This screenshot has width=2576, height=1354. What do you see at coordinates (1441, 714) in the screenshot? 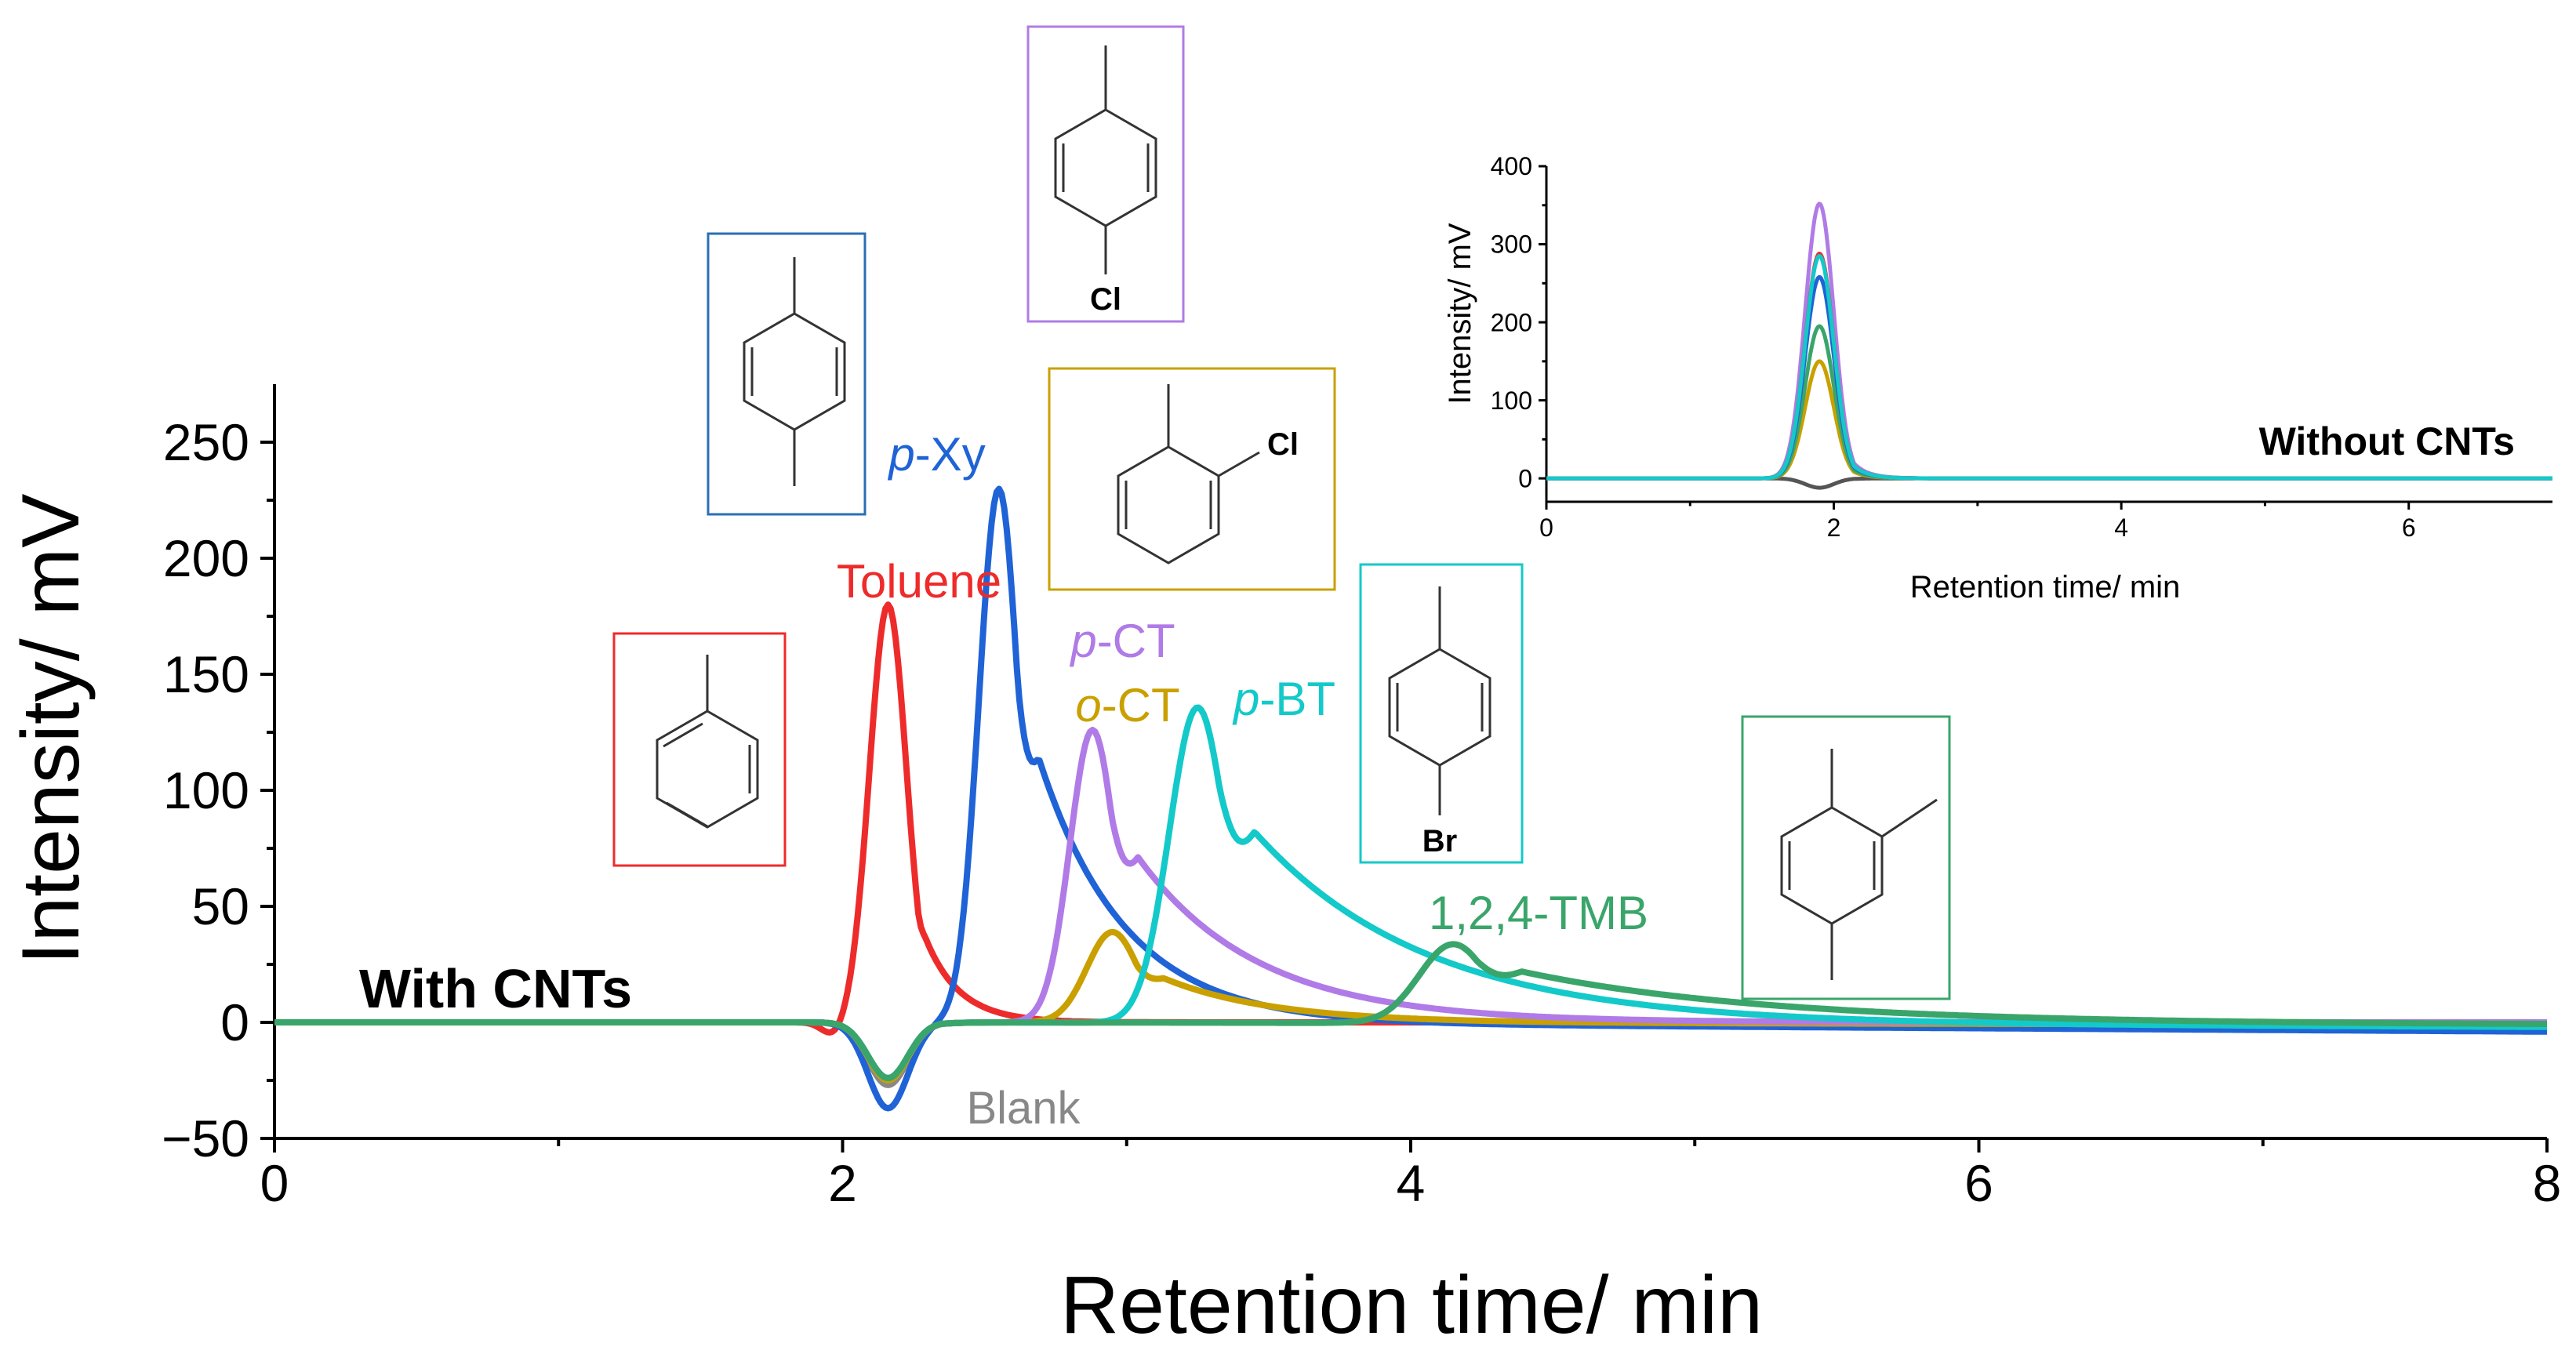
I see `p-bromotoluene-structure-icon: Br` at bounding box center [1441, 714].